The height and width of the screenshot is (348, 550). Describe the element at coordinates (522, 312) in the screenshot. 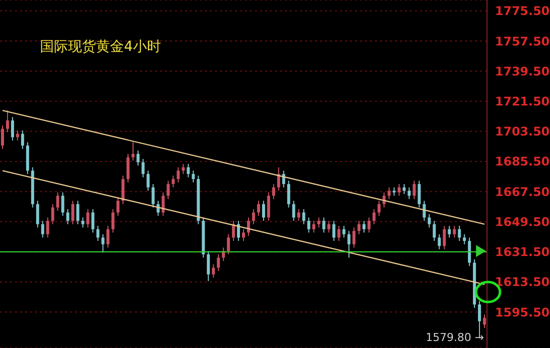

I see `y-tick-label: 1595.50` at that location.